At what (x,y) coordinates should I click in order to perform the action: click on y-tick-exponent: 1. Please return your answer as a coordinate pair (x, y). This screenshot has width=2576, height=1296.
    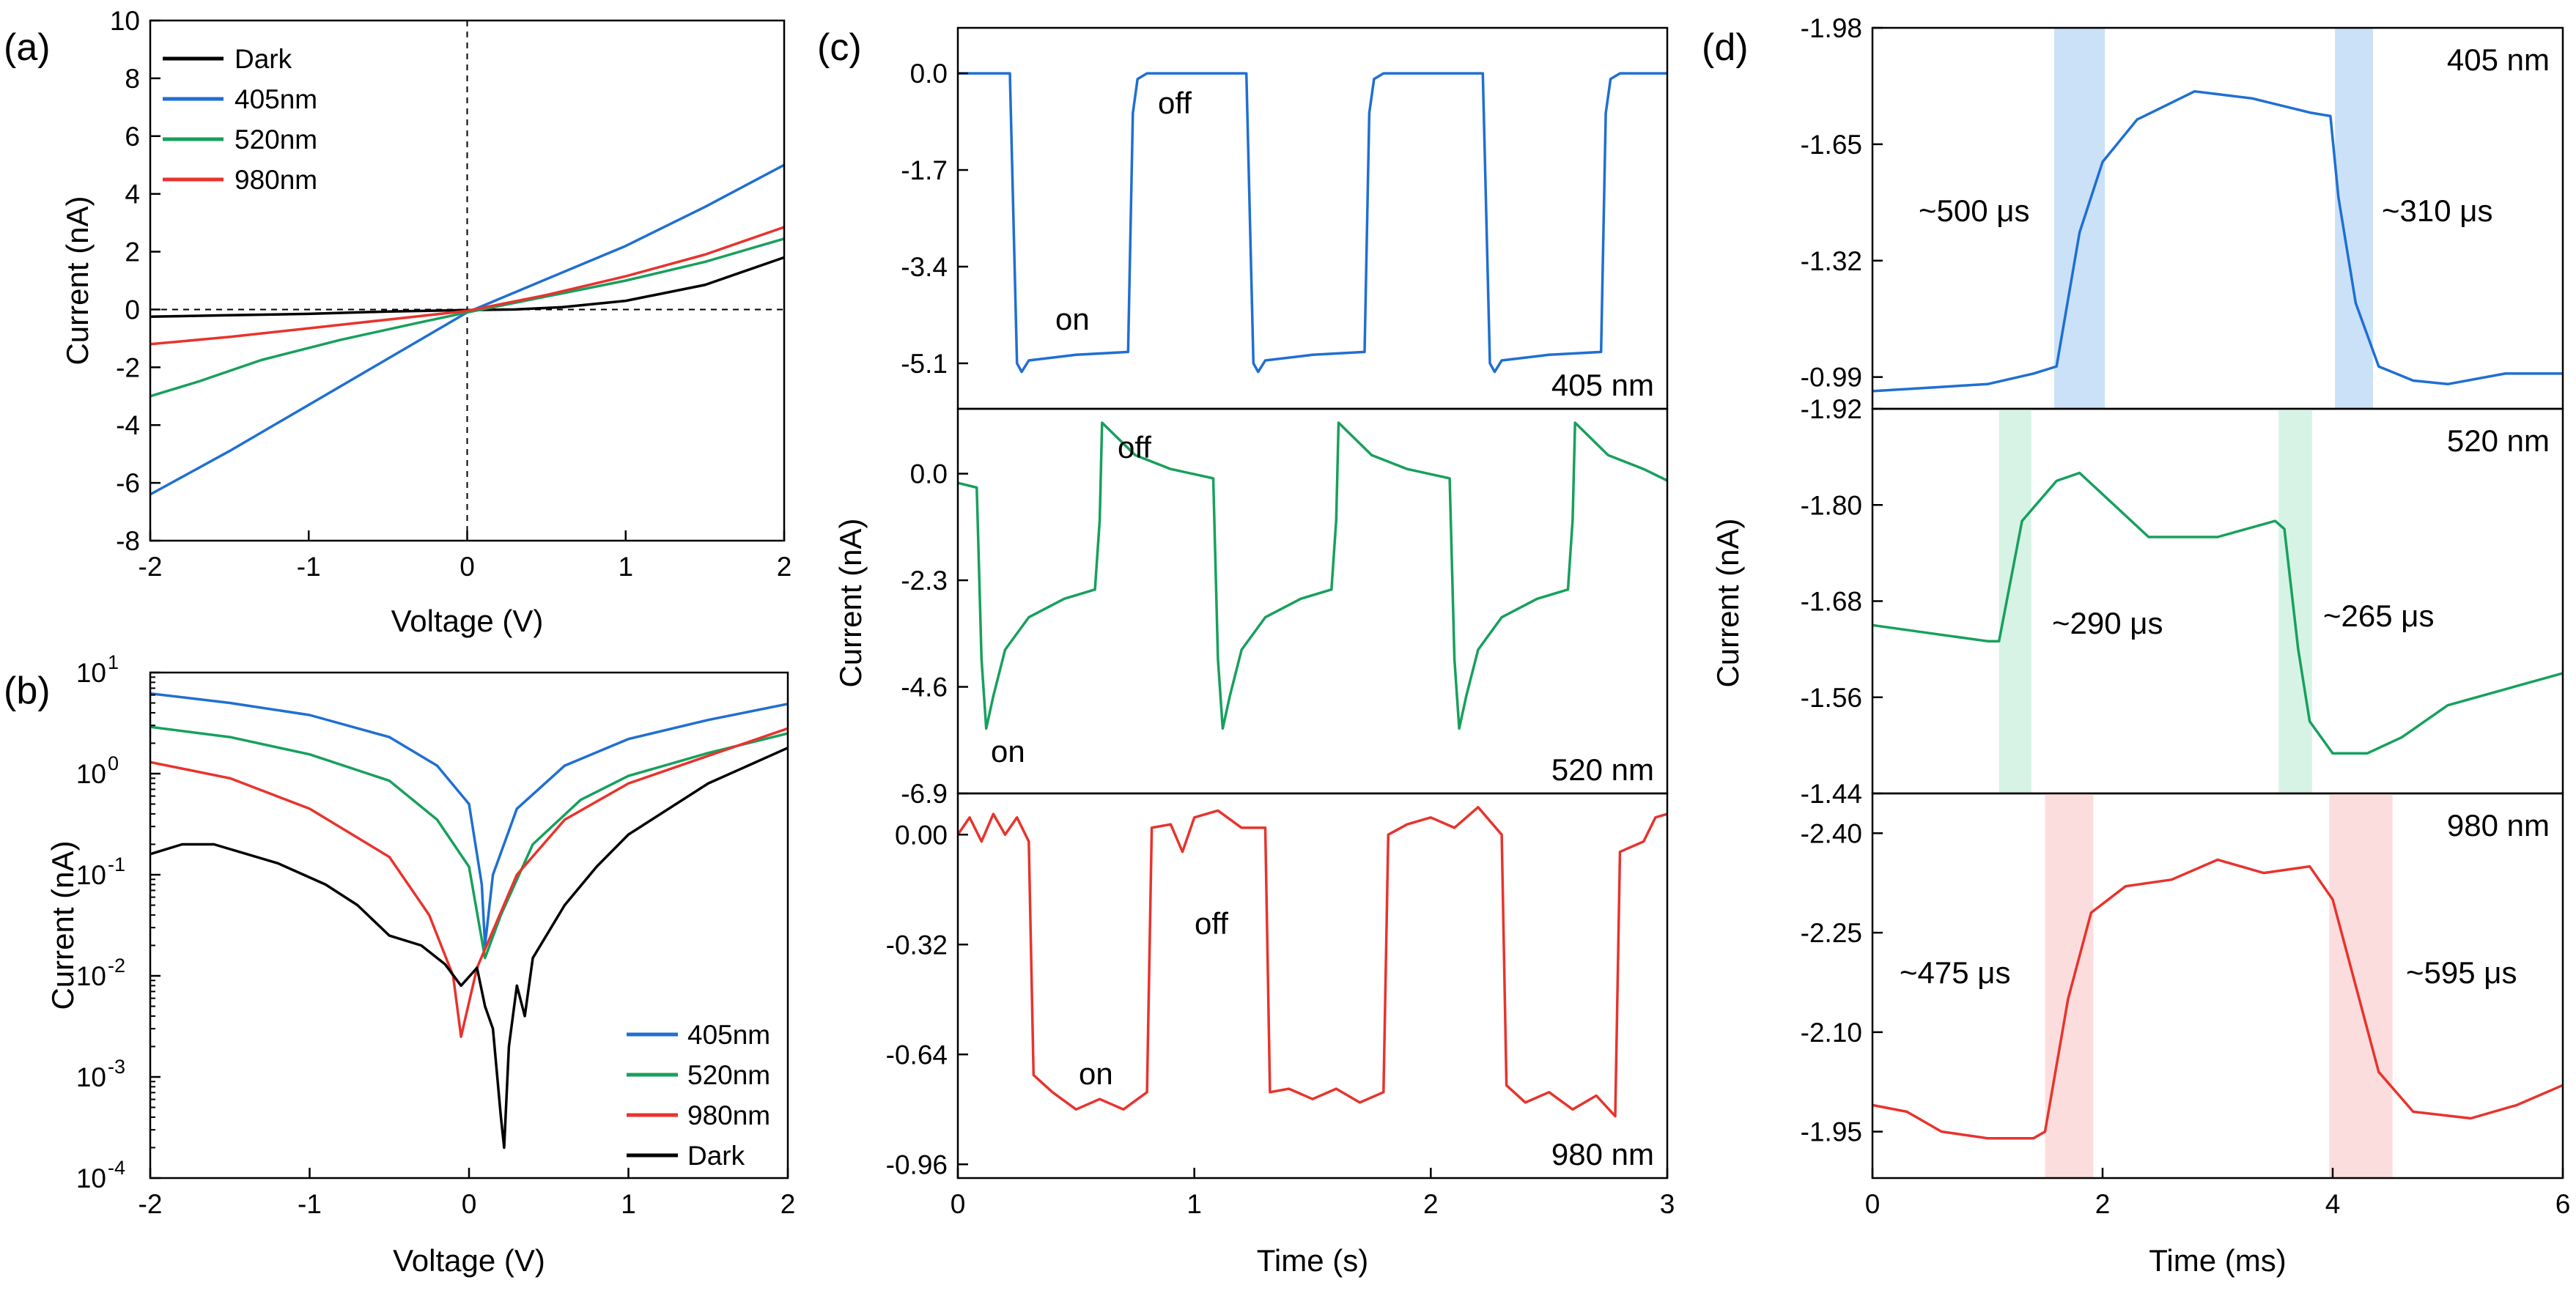
    Looking at the image, I should click on (113, 662).